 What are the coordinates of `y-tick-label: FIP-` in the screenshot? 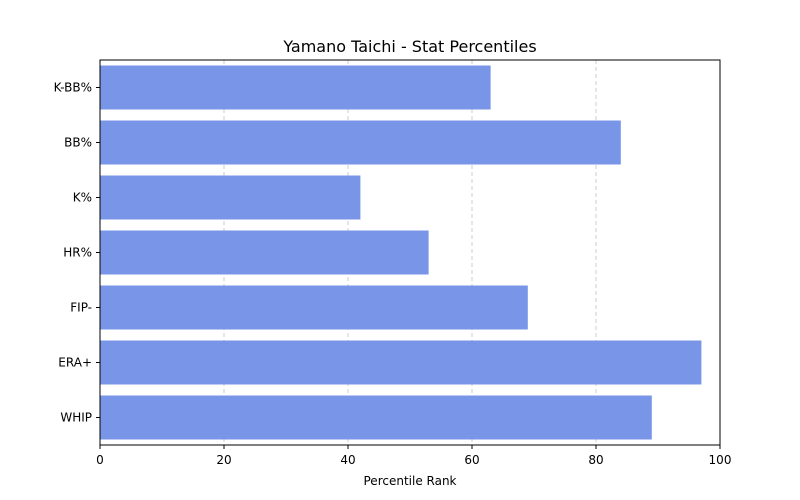 It's located at (81, 308).